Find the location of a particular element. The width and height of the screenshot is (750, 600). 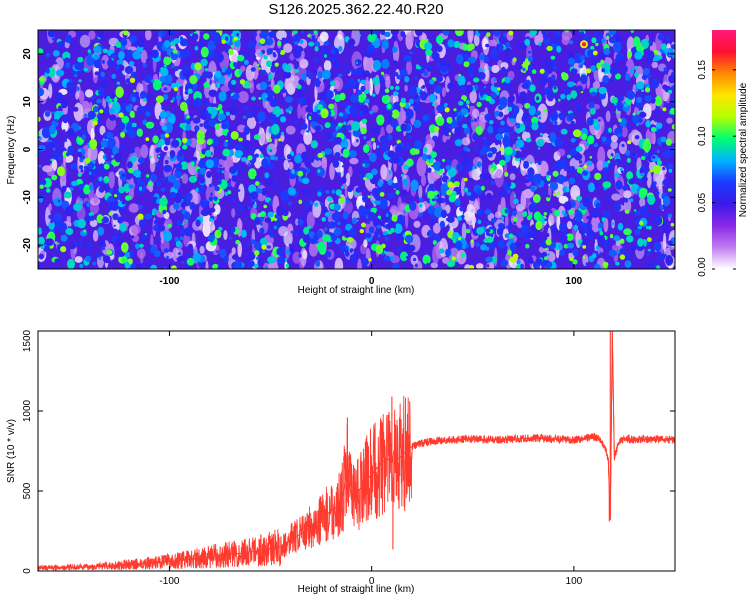

heatmap-y-tick-label: -20 is located at coordinates (27, 244).